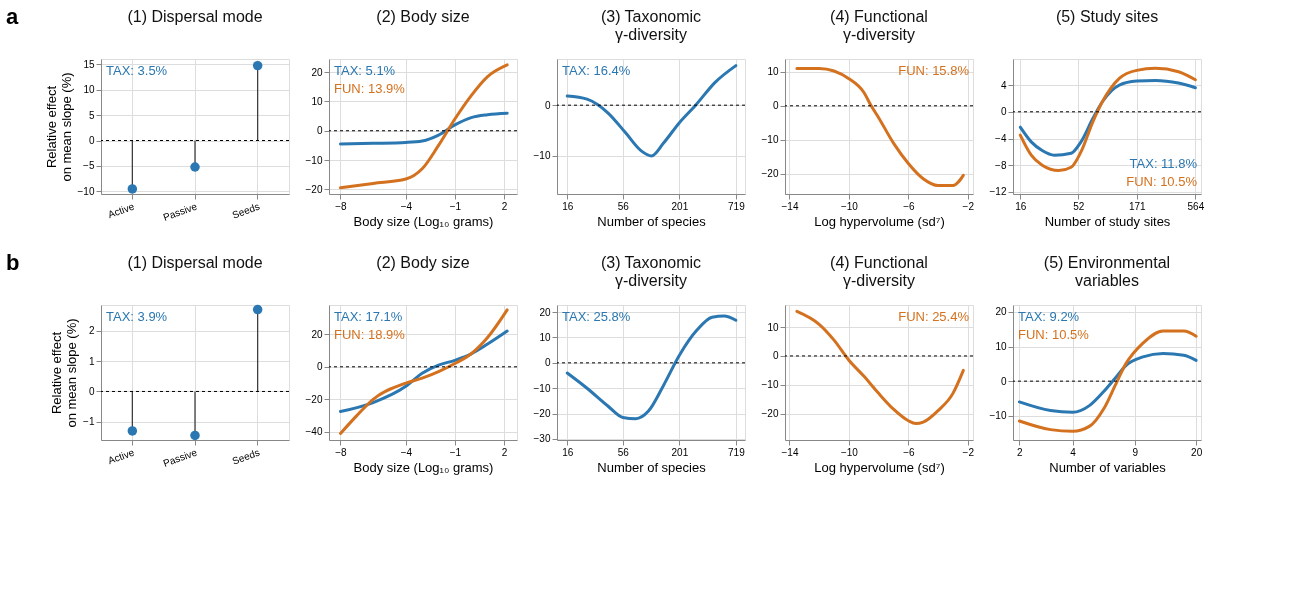 This screenshot has height=594, width=1289. Describe the element at coordinates (1107, 271) in the screenshot. I see `chart-title: (5) Environmental variables` at that location.